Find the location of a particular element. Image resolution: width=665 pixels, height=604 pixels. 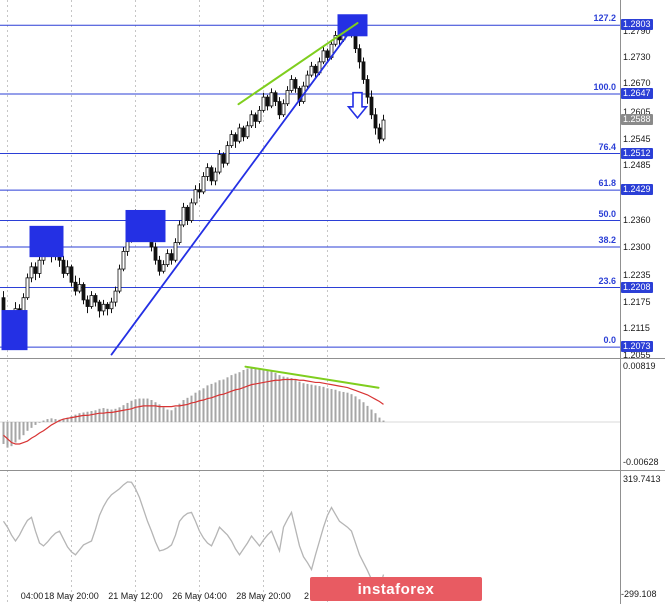

macd-scale-min: -0.00628 is located at coordinates (641, 462).